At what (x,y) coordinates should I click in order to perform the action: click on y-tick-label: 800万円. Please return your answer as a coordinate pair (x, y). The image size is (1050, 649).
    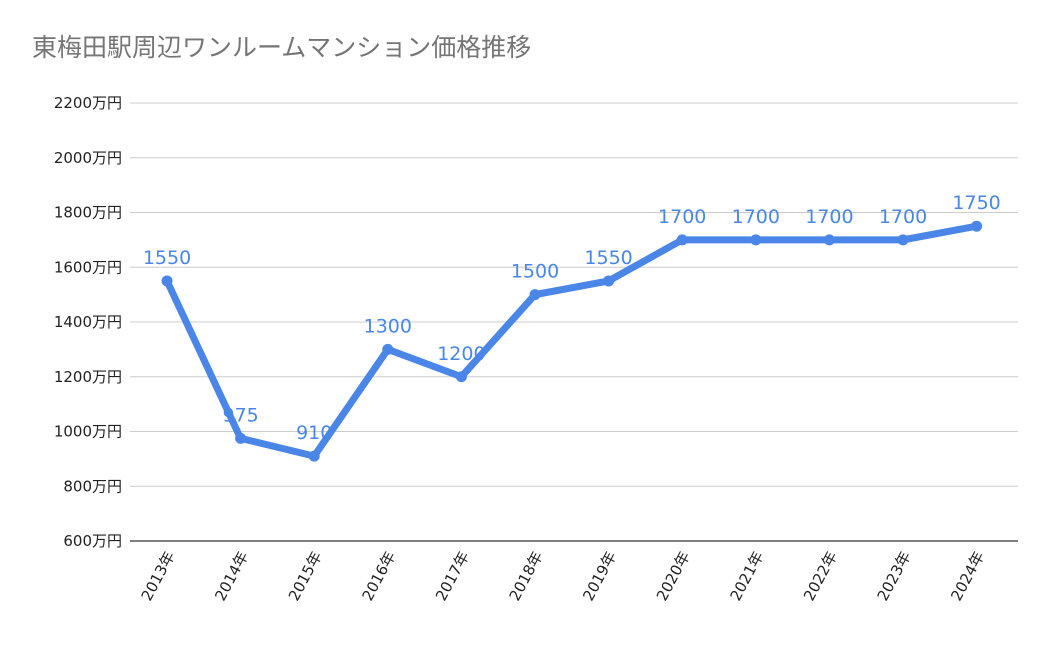
    Looking at the image, I should click on (92, 486).